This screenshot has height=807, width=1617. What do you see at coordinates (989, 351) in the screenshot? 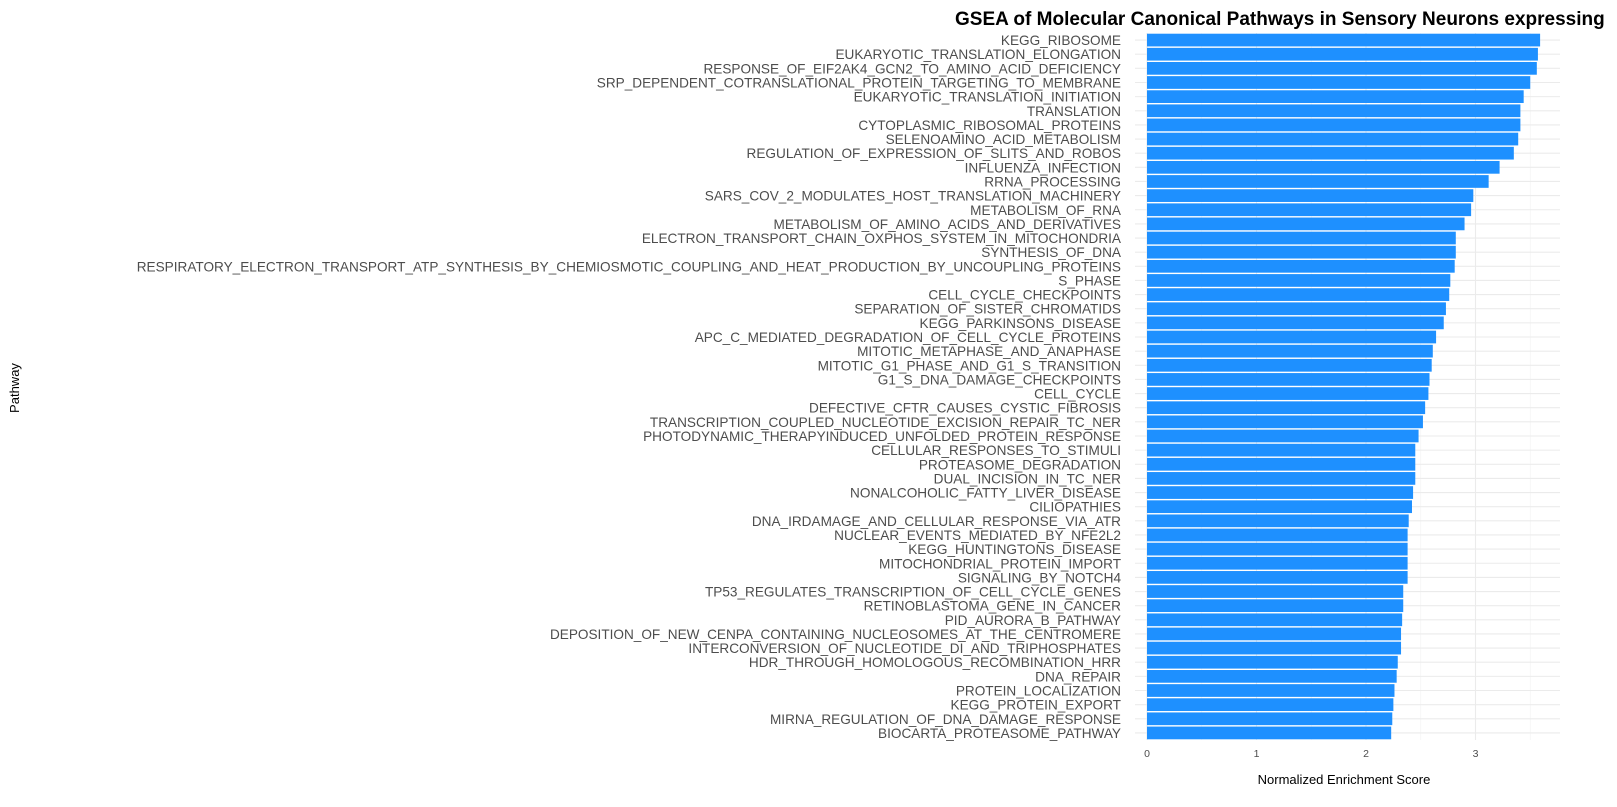
I see `category-label: MITOTIC_METAPHASE_AND_ANAPHASE` at bounding box center [989, 351].